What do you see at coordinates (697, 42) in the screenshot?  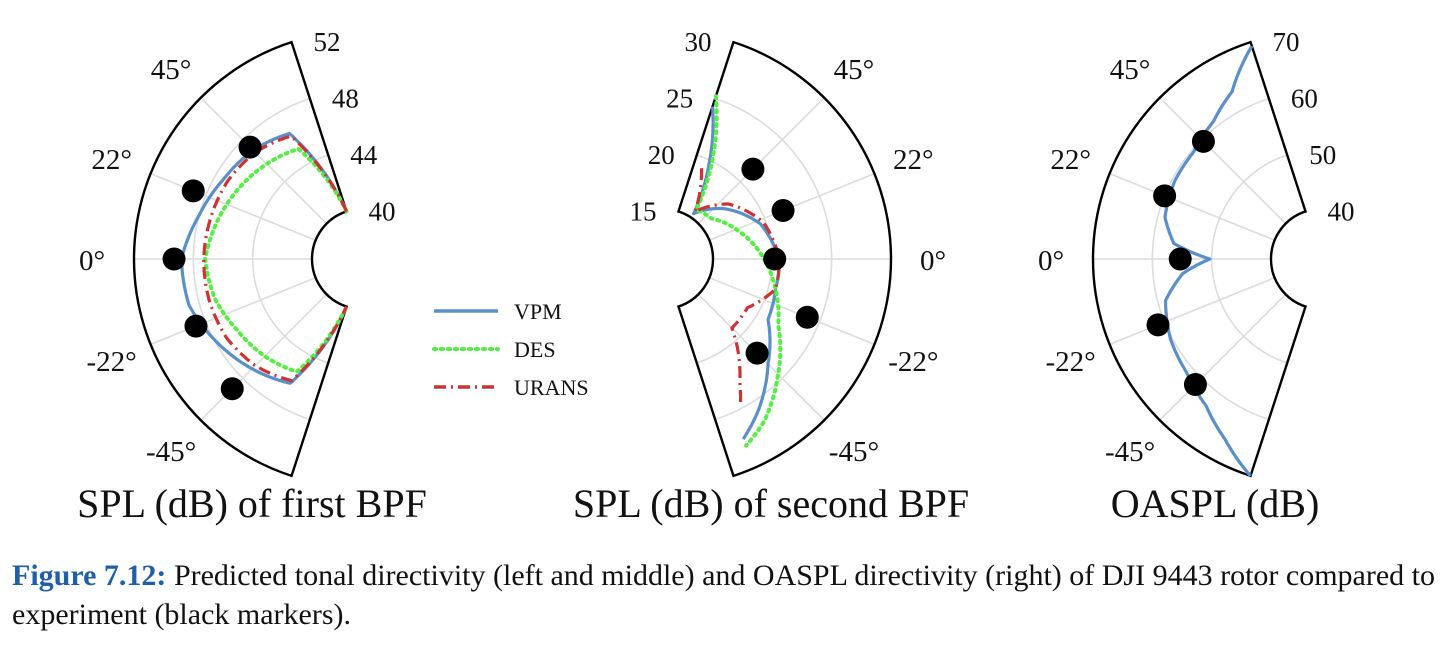 I see `radial-tick-label: 30` at bounding box center [697, 42].